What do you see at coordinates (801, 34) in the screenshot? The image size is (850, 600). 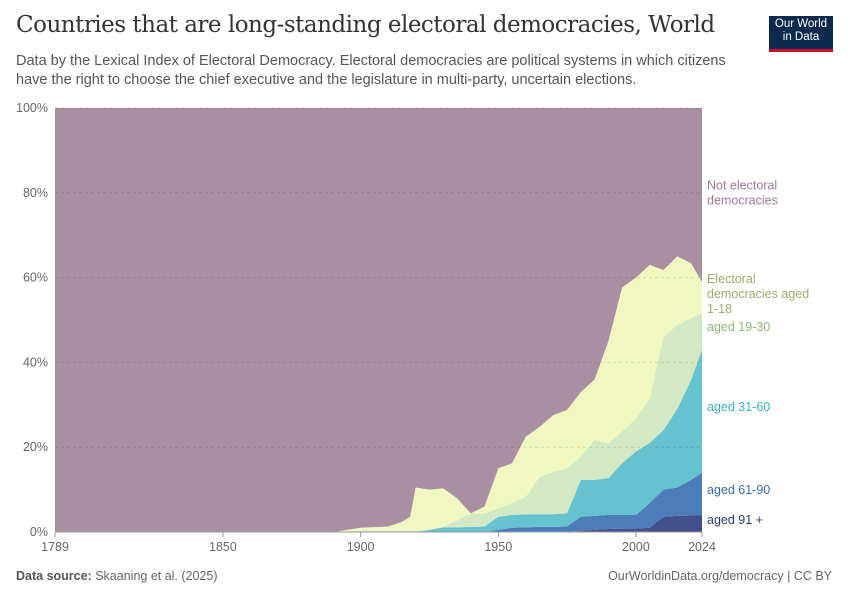 I see `owid-logo: Our World in Data` at bounding box center [801, 34].